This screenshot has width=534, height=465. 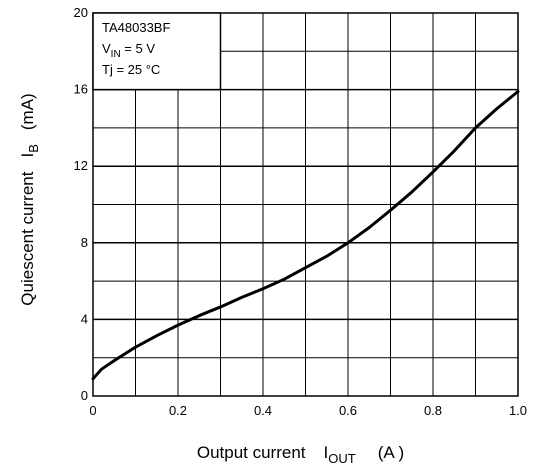 I want to click on y-axis-symbol: I, so click(x=27, y=155).